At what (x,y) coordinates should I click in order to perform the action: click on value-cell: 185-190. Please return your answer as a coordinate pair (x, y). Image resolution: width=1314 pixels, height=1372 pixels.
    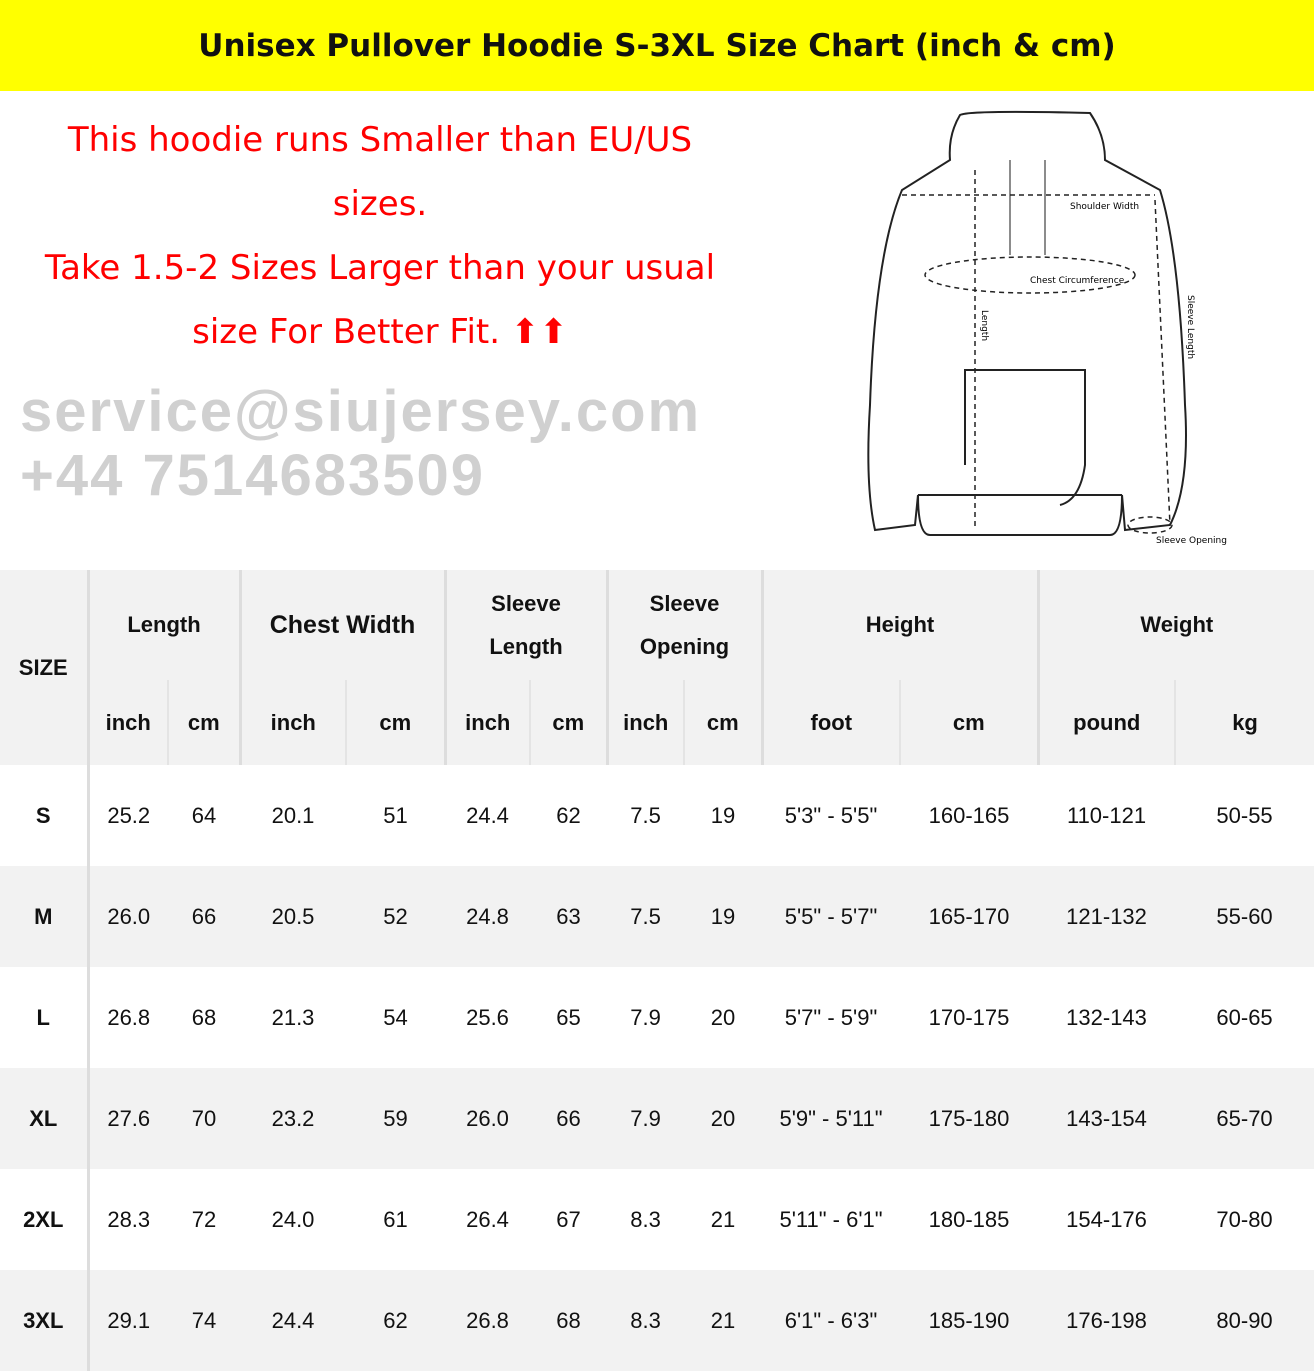
    Looking at the image, I should click on (969, 1320).